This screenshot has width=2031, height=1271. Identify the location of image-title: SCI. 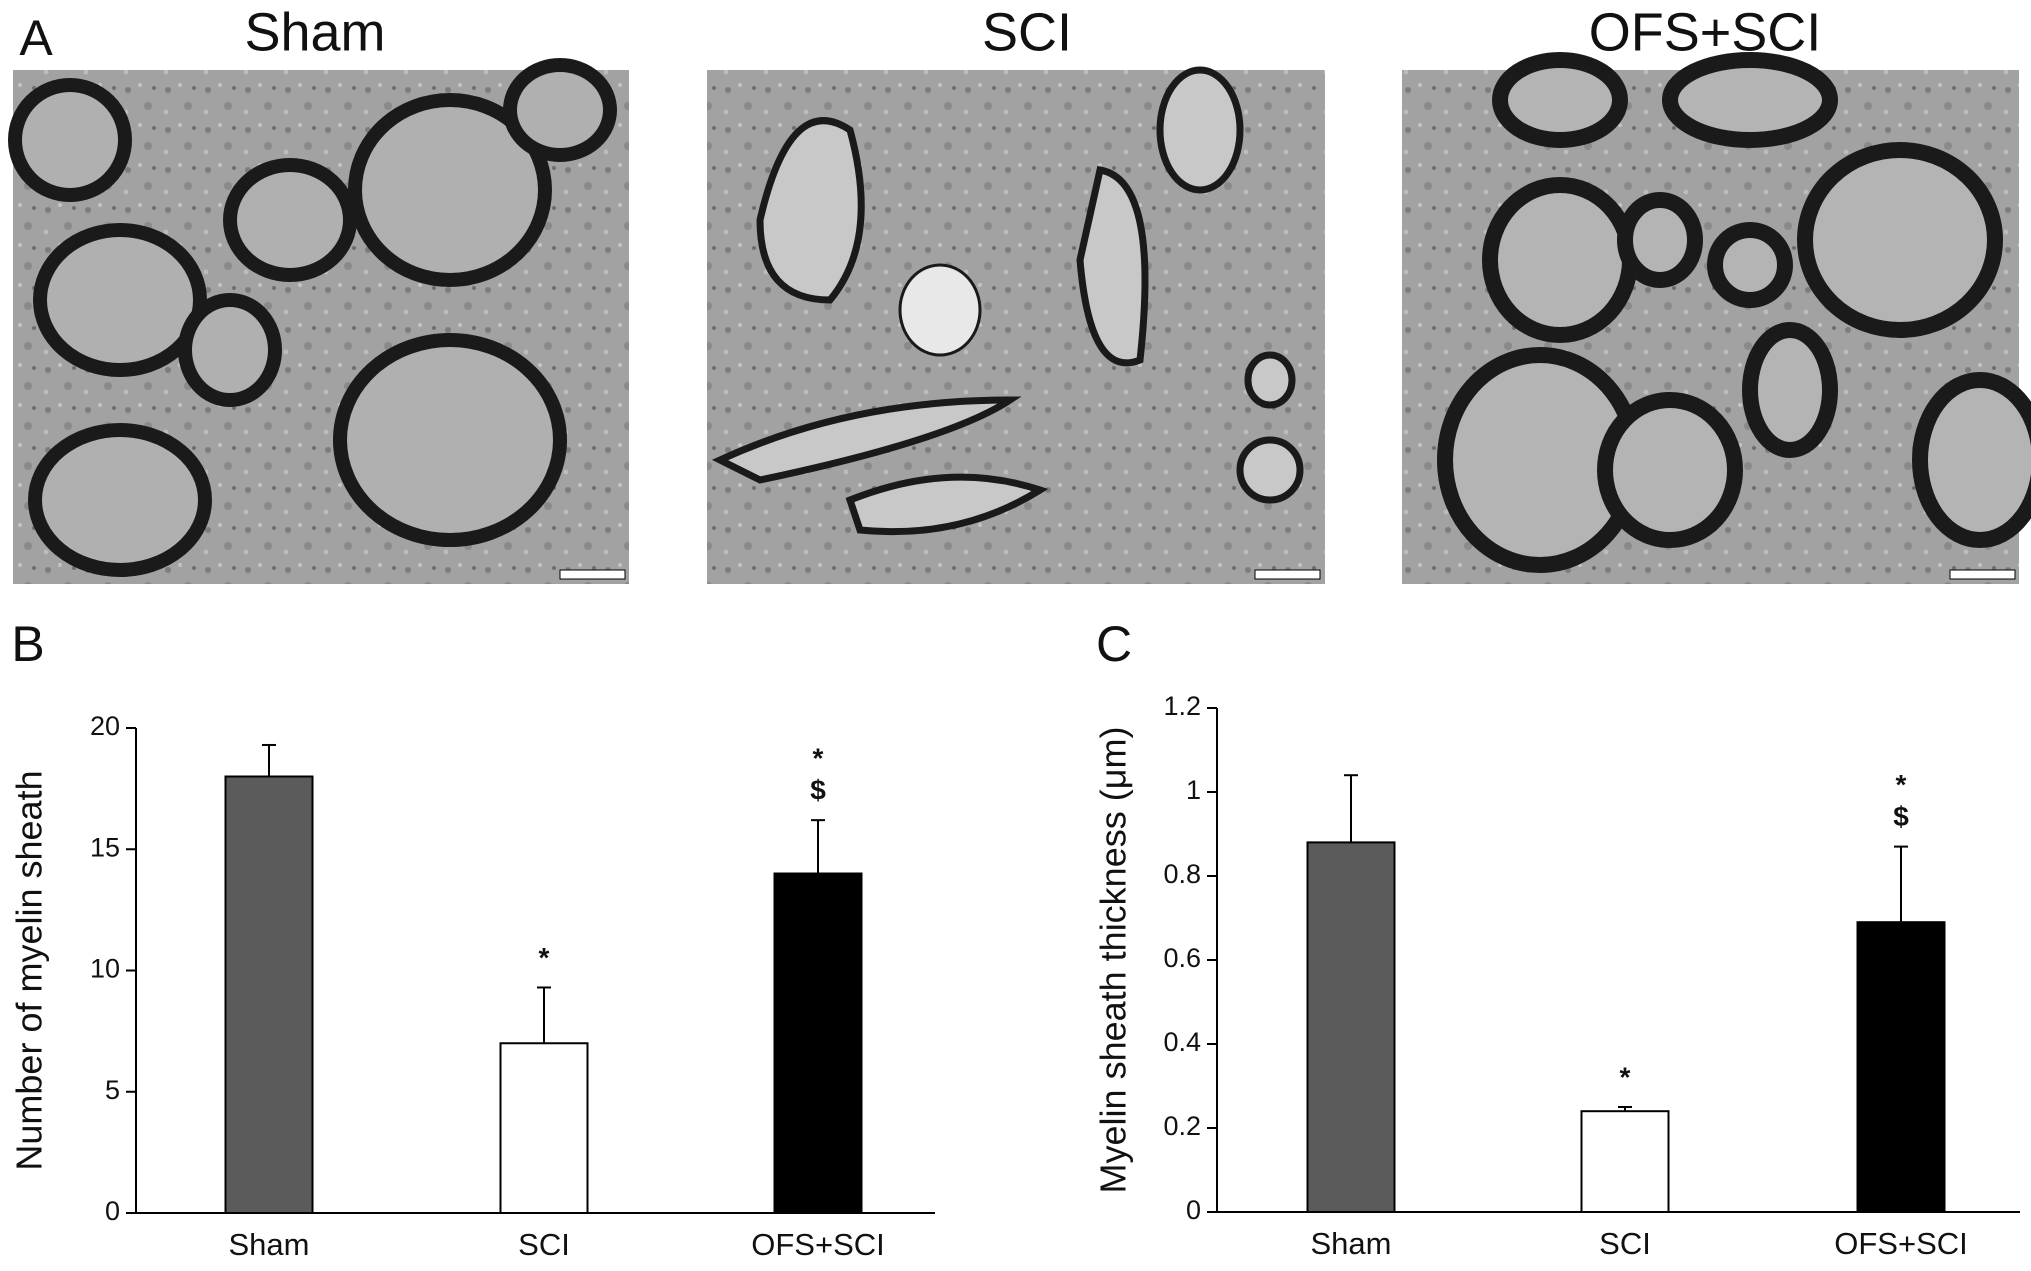
(1027, 32).